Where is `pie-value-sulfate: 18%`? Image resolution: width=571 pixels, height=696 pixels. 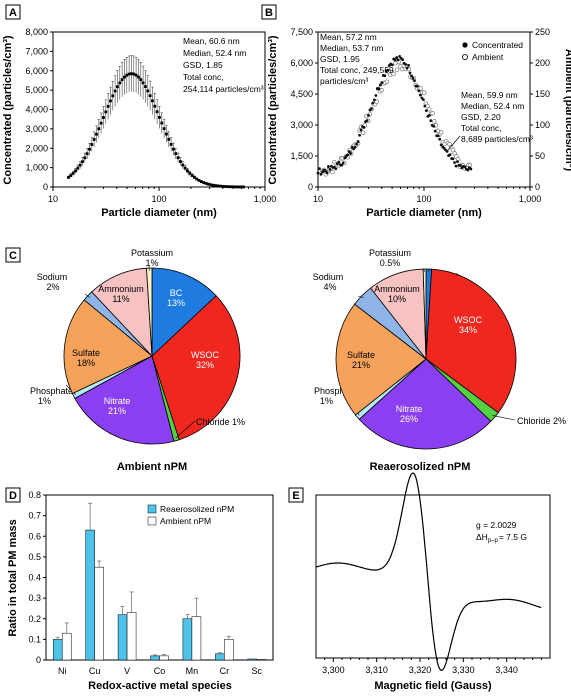
pie-value-sulfate: 18% is located at coordinates (86, 363).